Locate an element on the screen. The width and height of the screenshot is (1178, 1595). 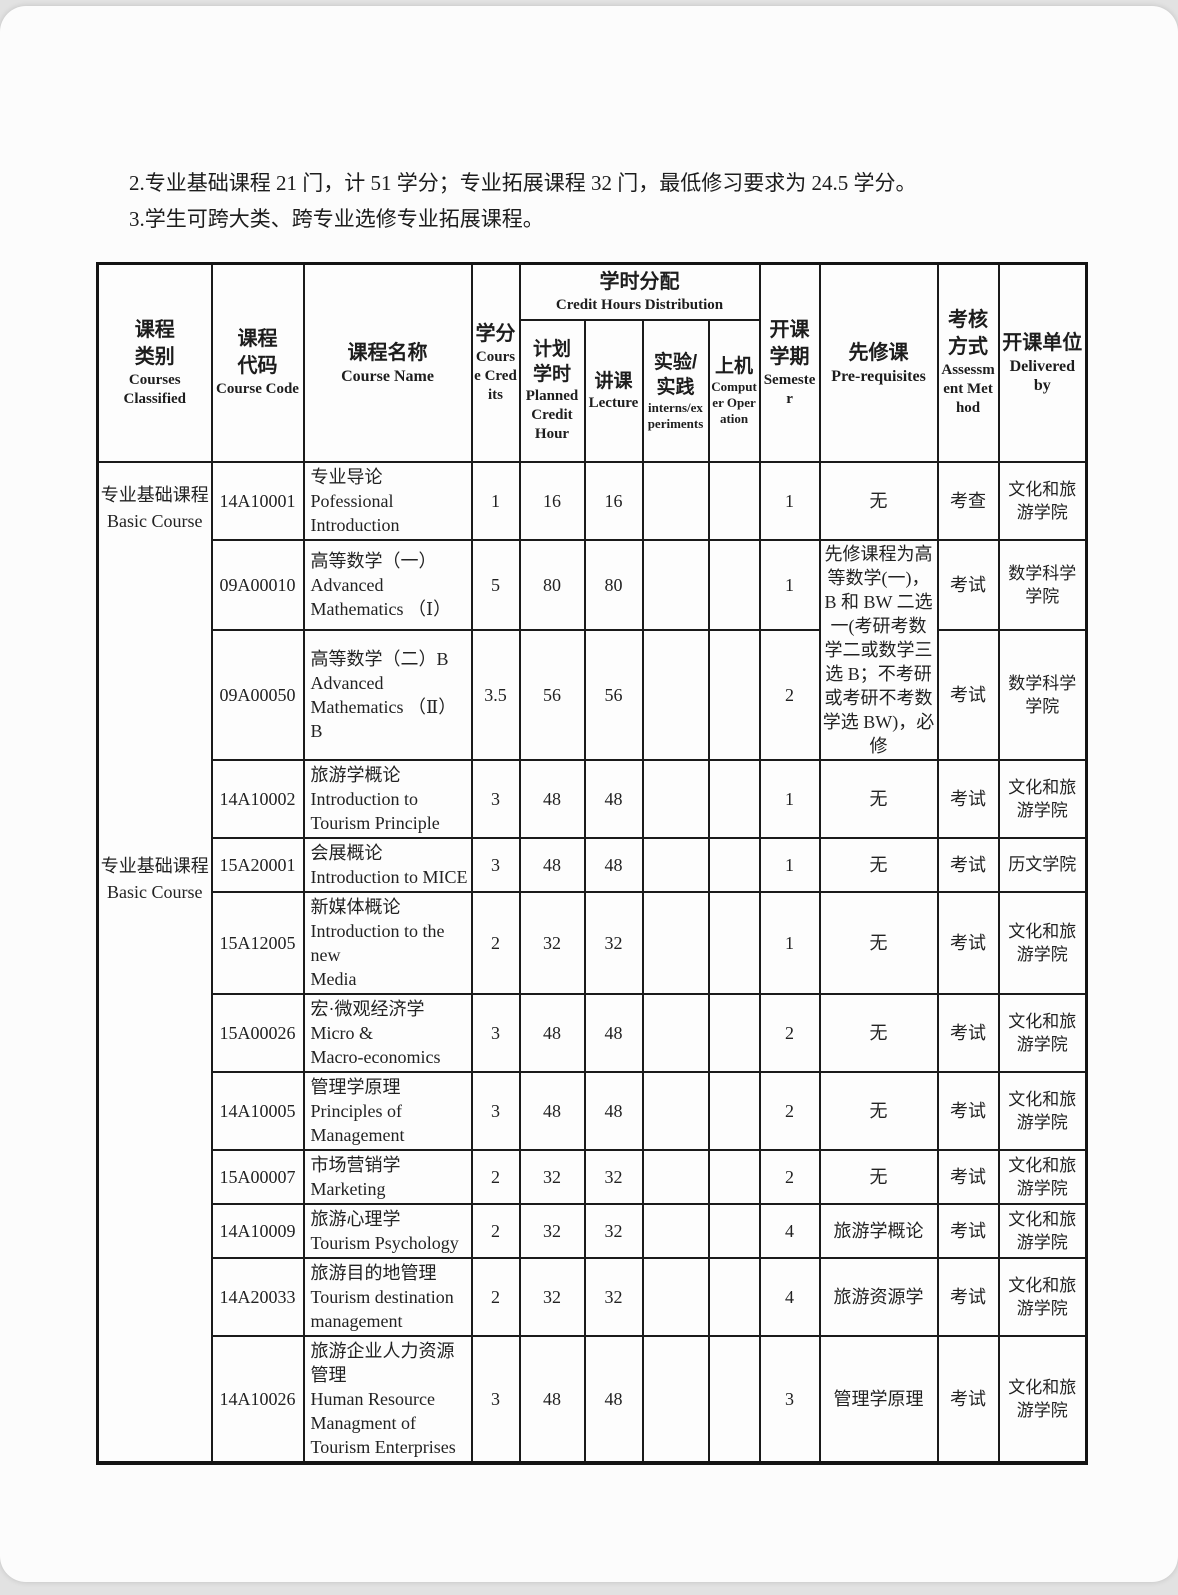
planned-hours-cell: 80 is located at coordinates (552, 584).